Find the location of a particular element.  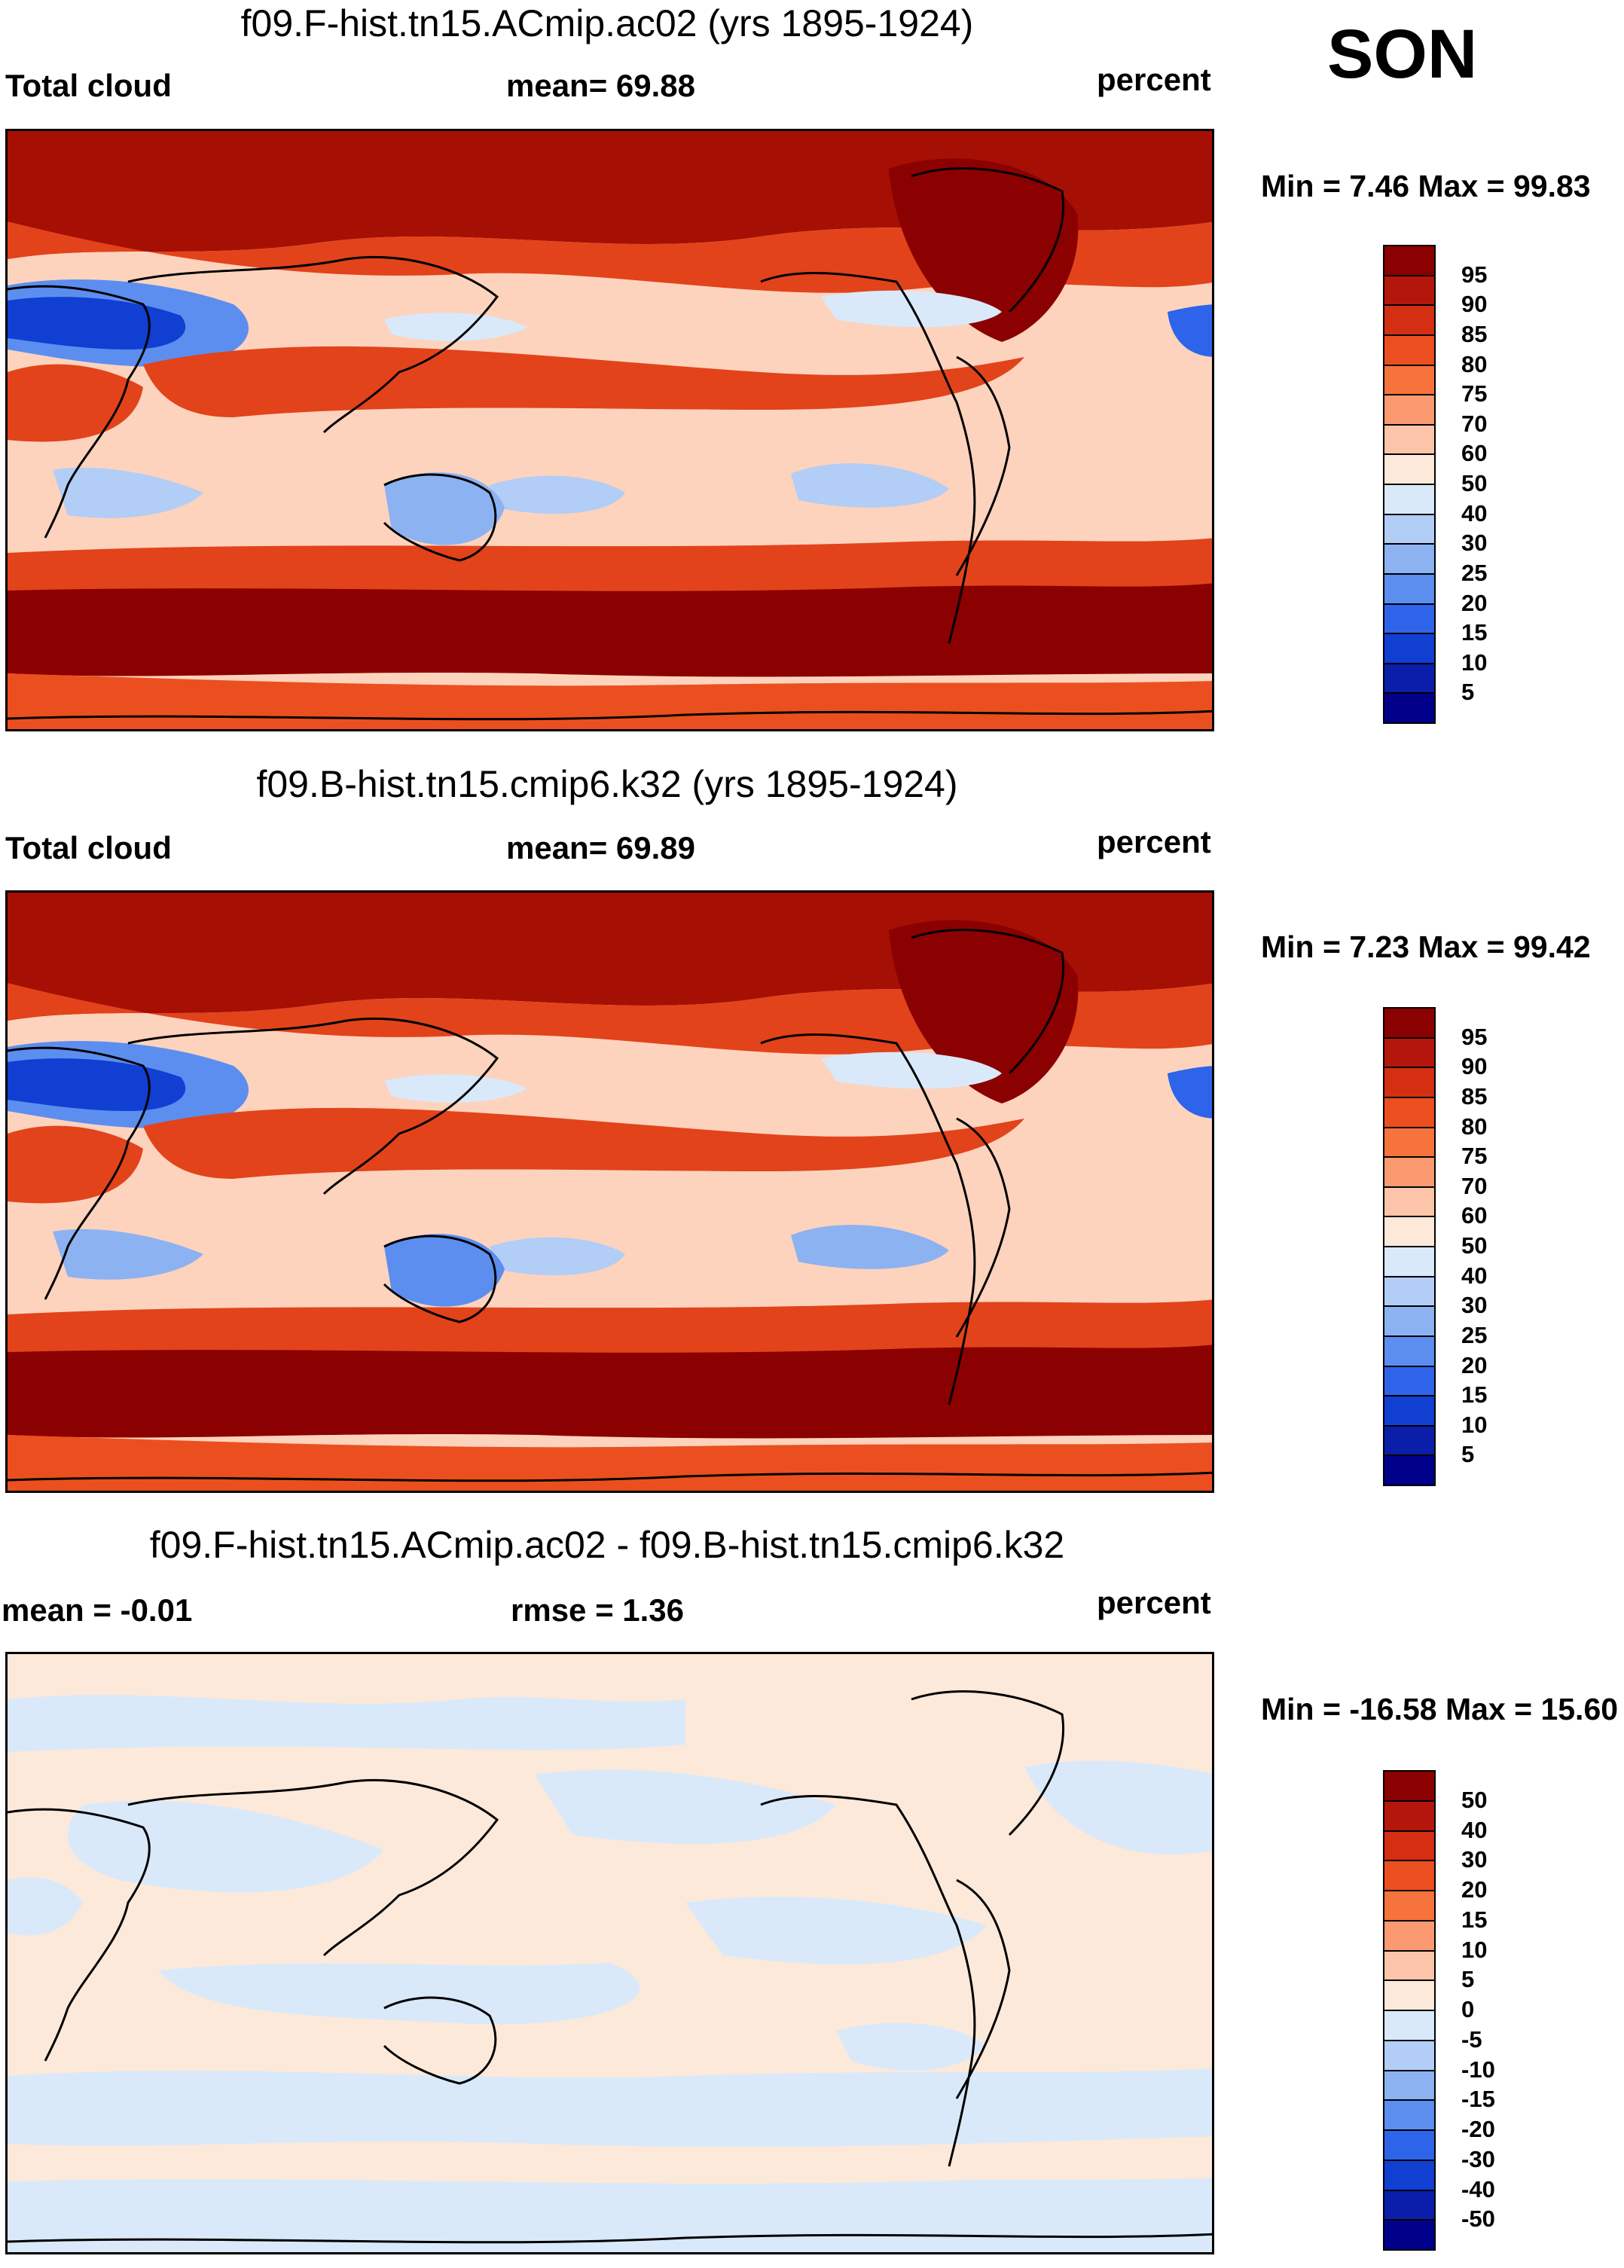

colorbar-tick-label: 70 is located at coordinates (1474, 424).